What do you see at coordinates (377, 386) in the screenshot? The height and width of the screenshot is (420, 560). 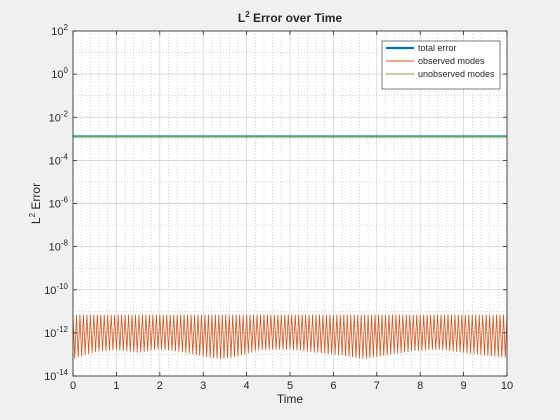 I see `x-tick-label: 7` at bounding box center [377, 386].